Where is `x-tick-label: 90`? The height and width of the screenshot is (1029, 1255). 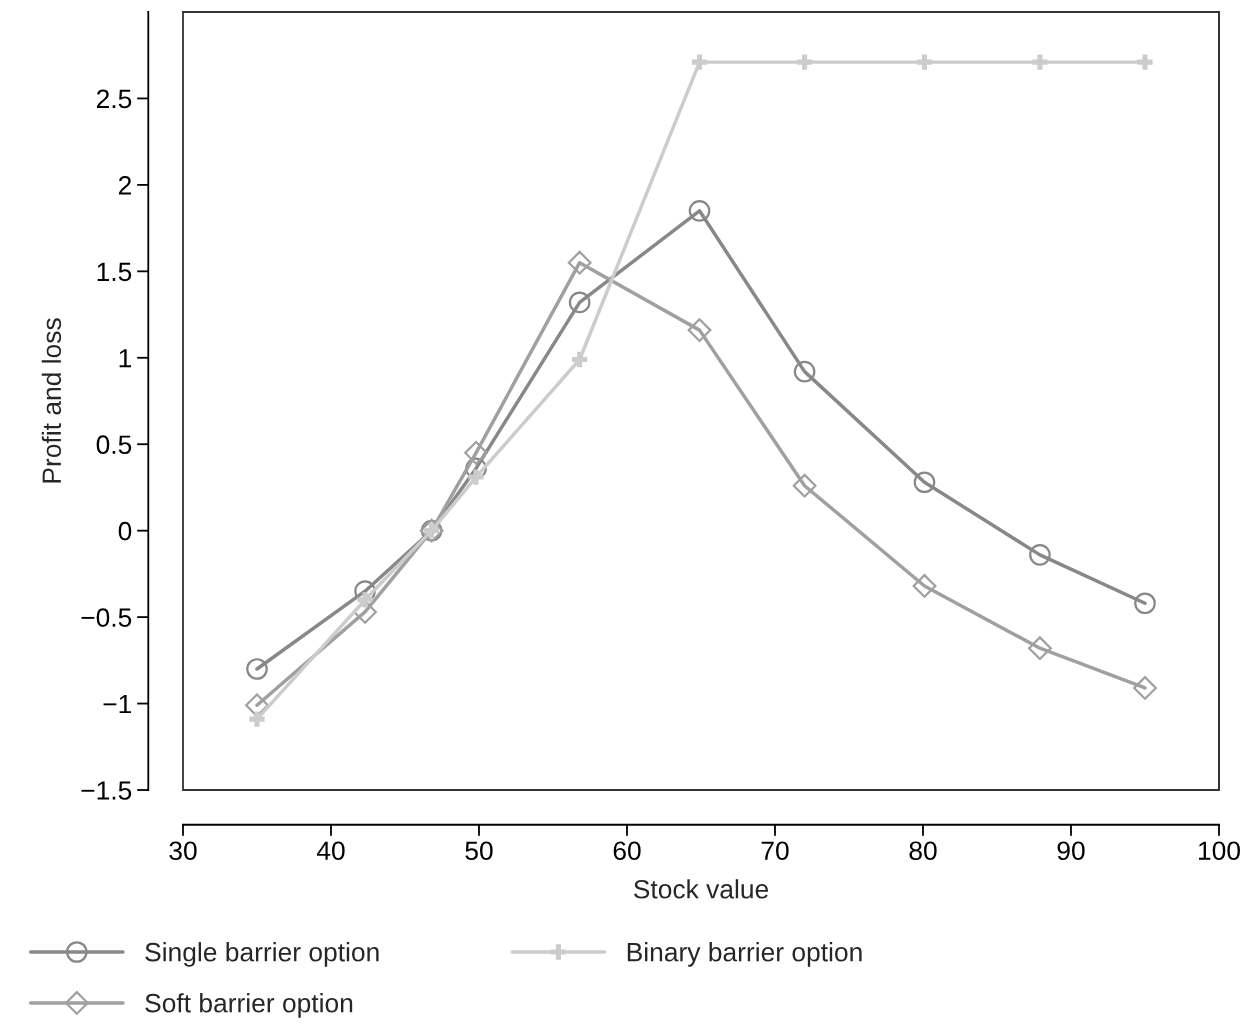
x-tick-label: 90 is located at coordinates (1071, 851).